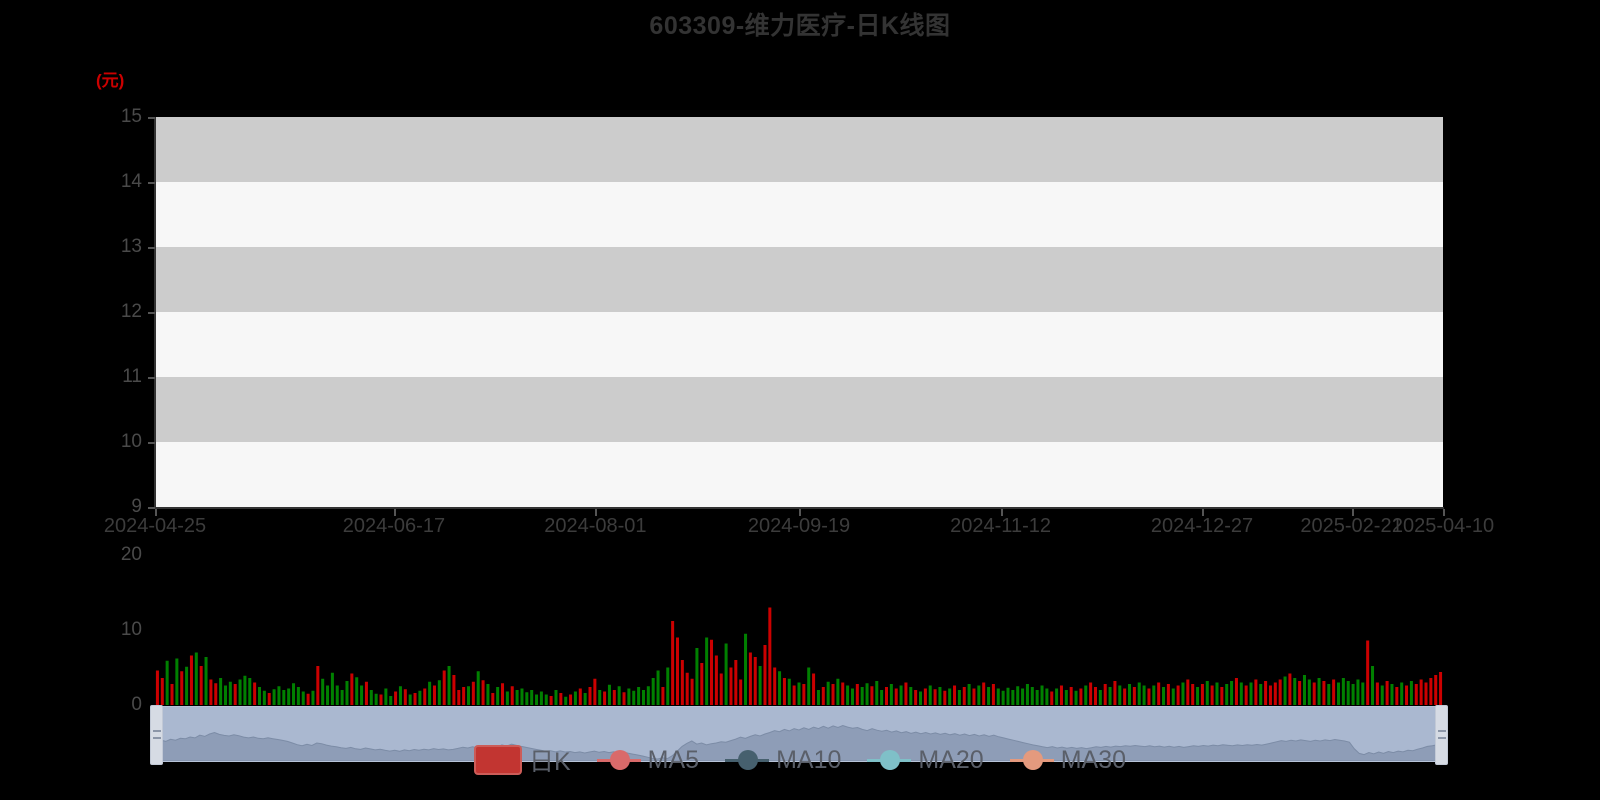 This screenshot has height=800, width=1600. I want to click on datazoom-handle-left, so click(156, 735).